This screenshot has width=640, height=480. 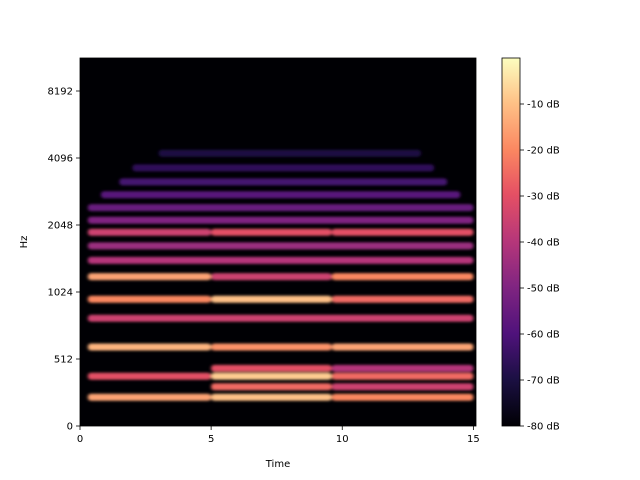 I want to click on x-axis-ticks: 0 5 10 15, so click(x=278, y=435).